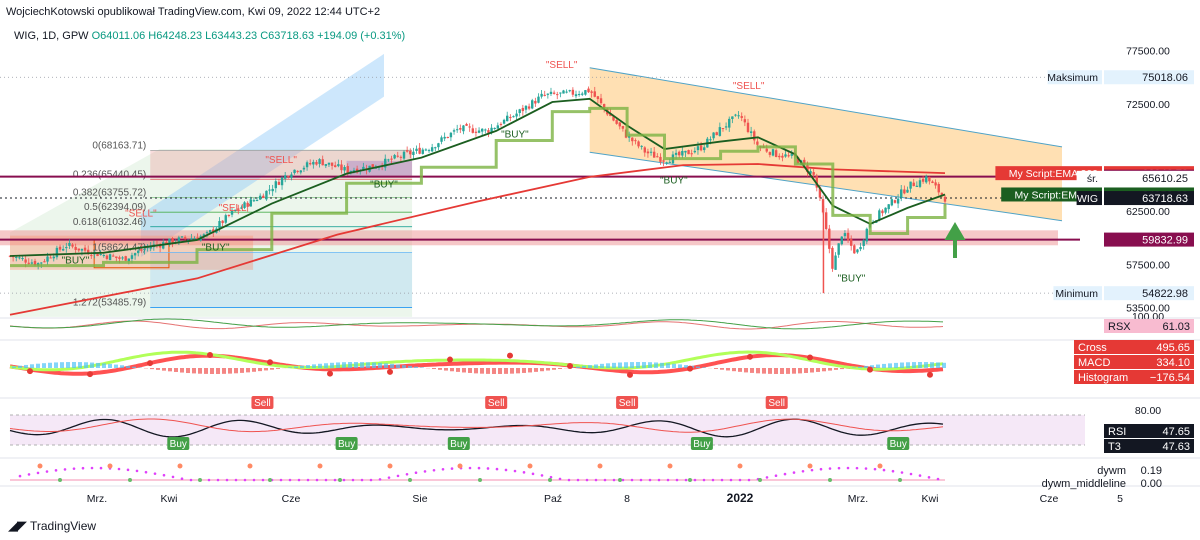  What do you see at coordinates (1092, 348) in the screenshot?
I see `macd-label: Cross` at bounding box center [1092, 348].